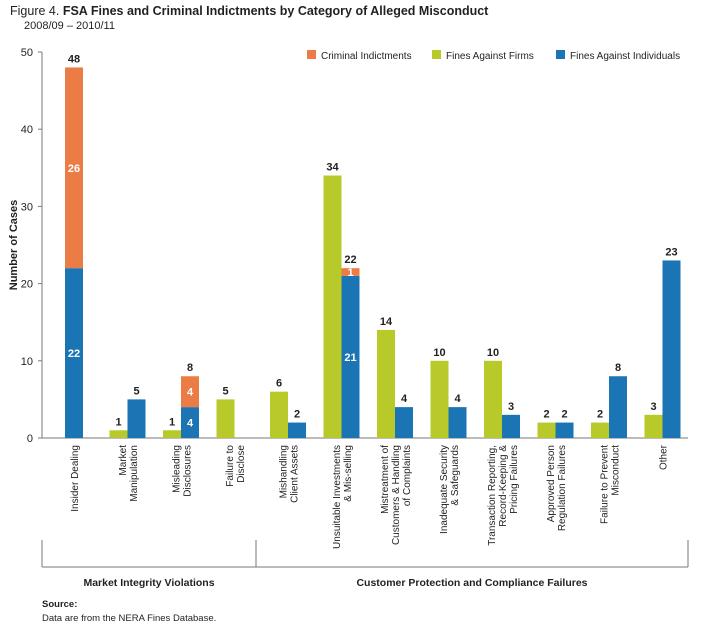 The width and height of the screenshot is (702, 630). What do you see at coordinates (284, 471) in the screenshot?
I see `x-tick-label: Mishandling` at bounding box center [284, 471].